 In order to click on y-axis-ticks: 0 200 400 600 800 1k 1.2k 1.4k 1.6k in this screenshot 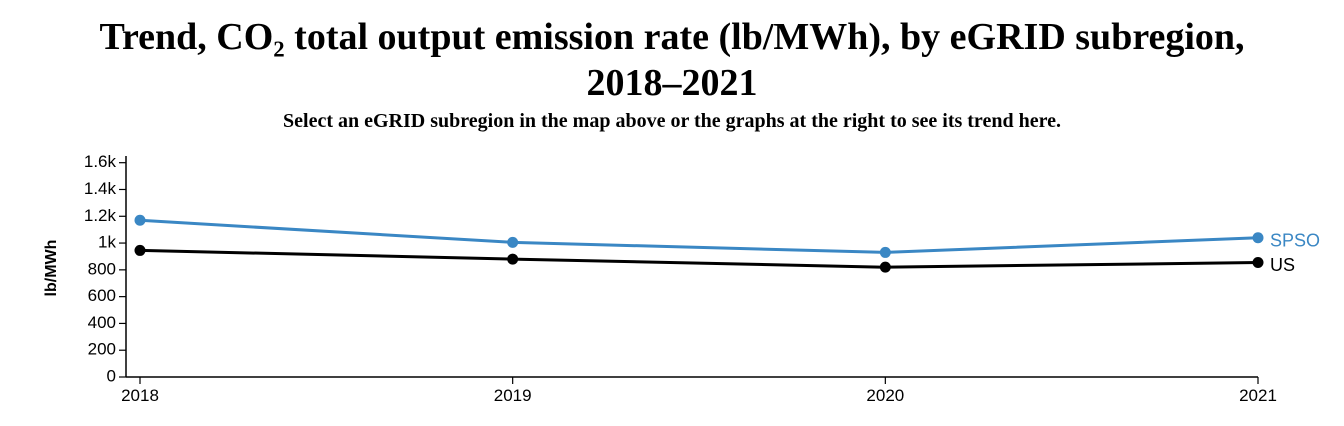, I will do `click(105, 268)`.